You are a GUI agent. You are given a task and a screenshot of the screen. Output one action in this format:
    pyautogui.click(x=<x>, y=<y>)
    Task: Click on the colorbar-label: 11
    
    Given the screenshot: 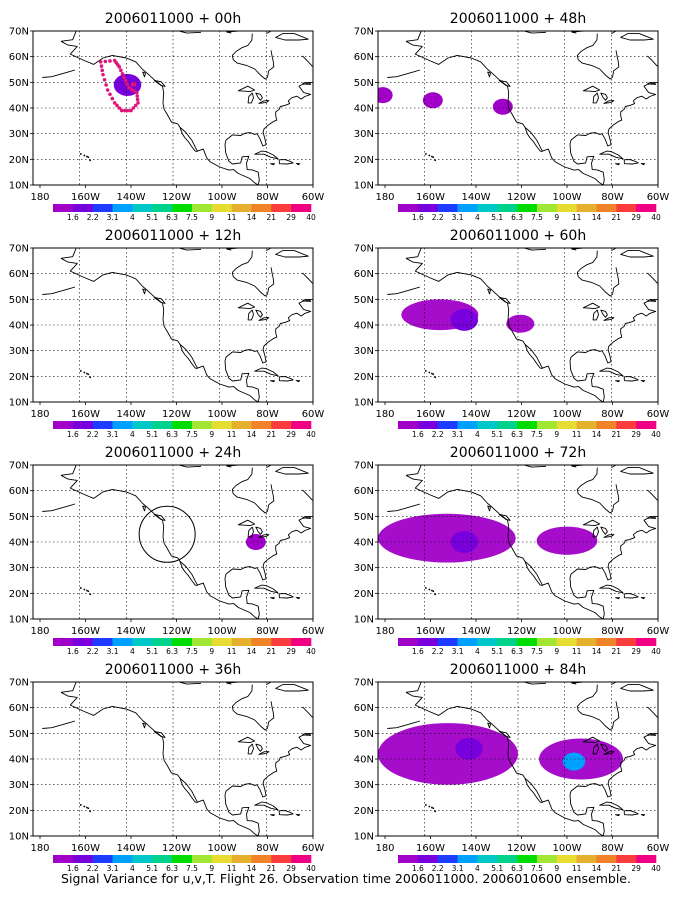 What is the action you would take?
    pyautogui.click(x=577, y=434)
    